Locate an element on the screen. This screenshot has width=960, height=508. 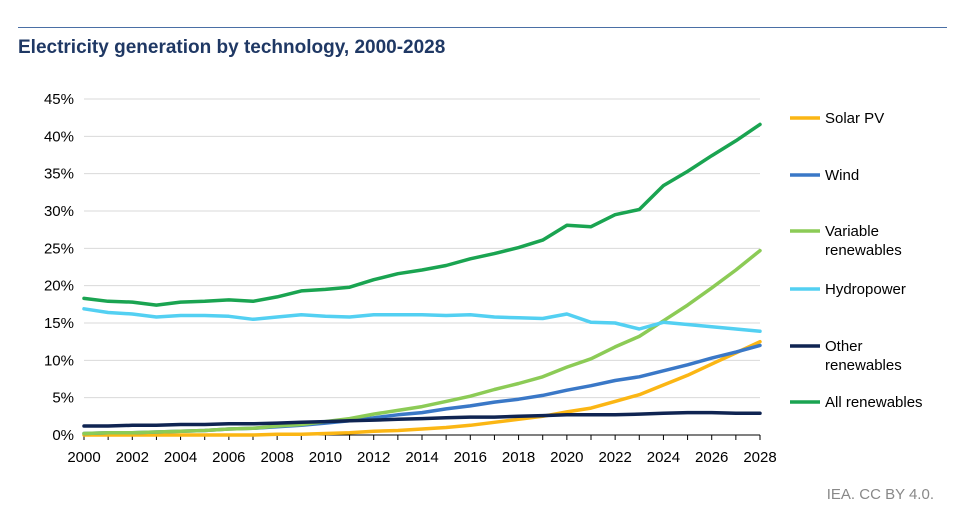
x-tick-label: 2006 is located at coordinates (228, 457).